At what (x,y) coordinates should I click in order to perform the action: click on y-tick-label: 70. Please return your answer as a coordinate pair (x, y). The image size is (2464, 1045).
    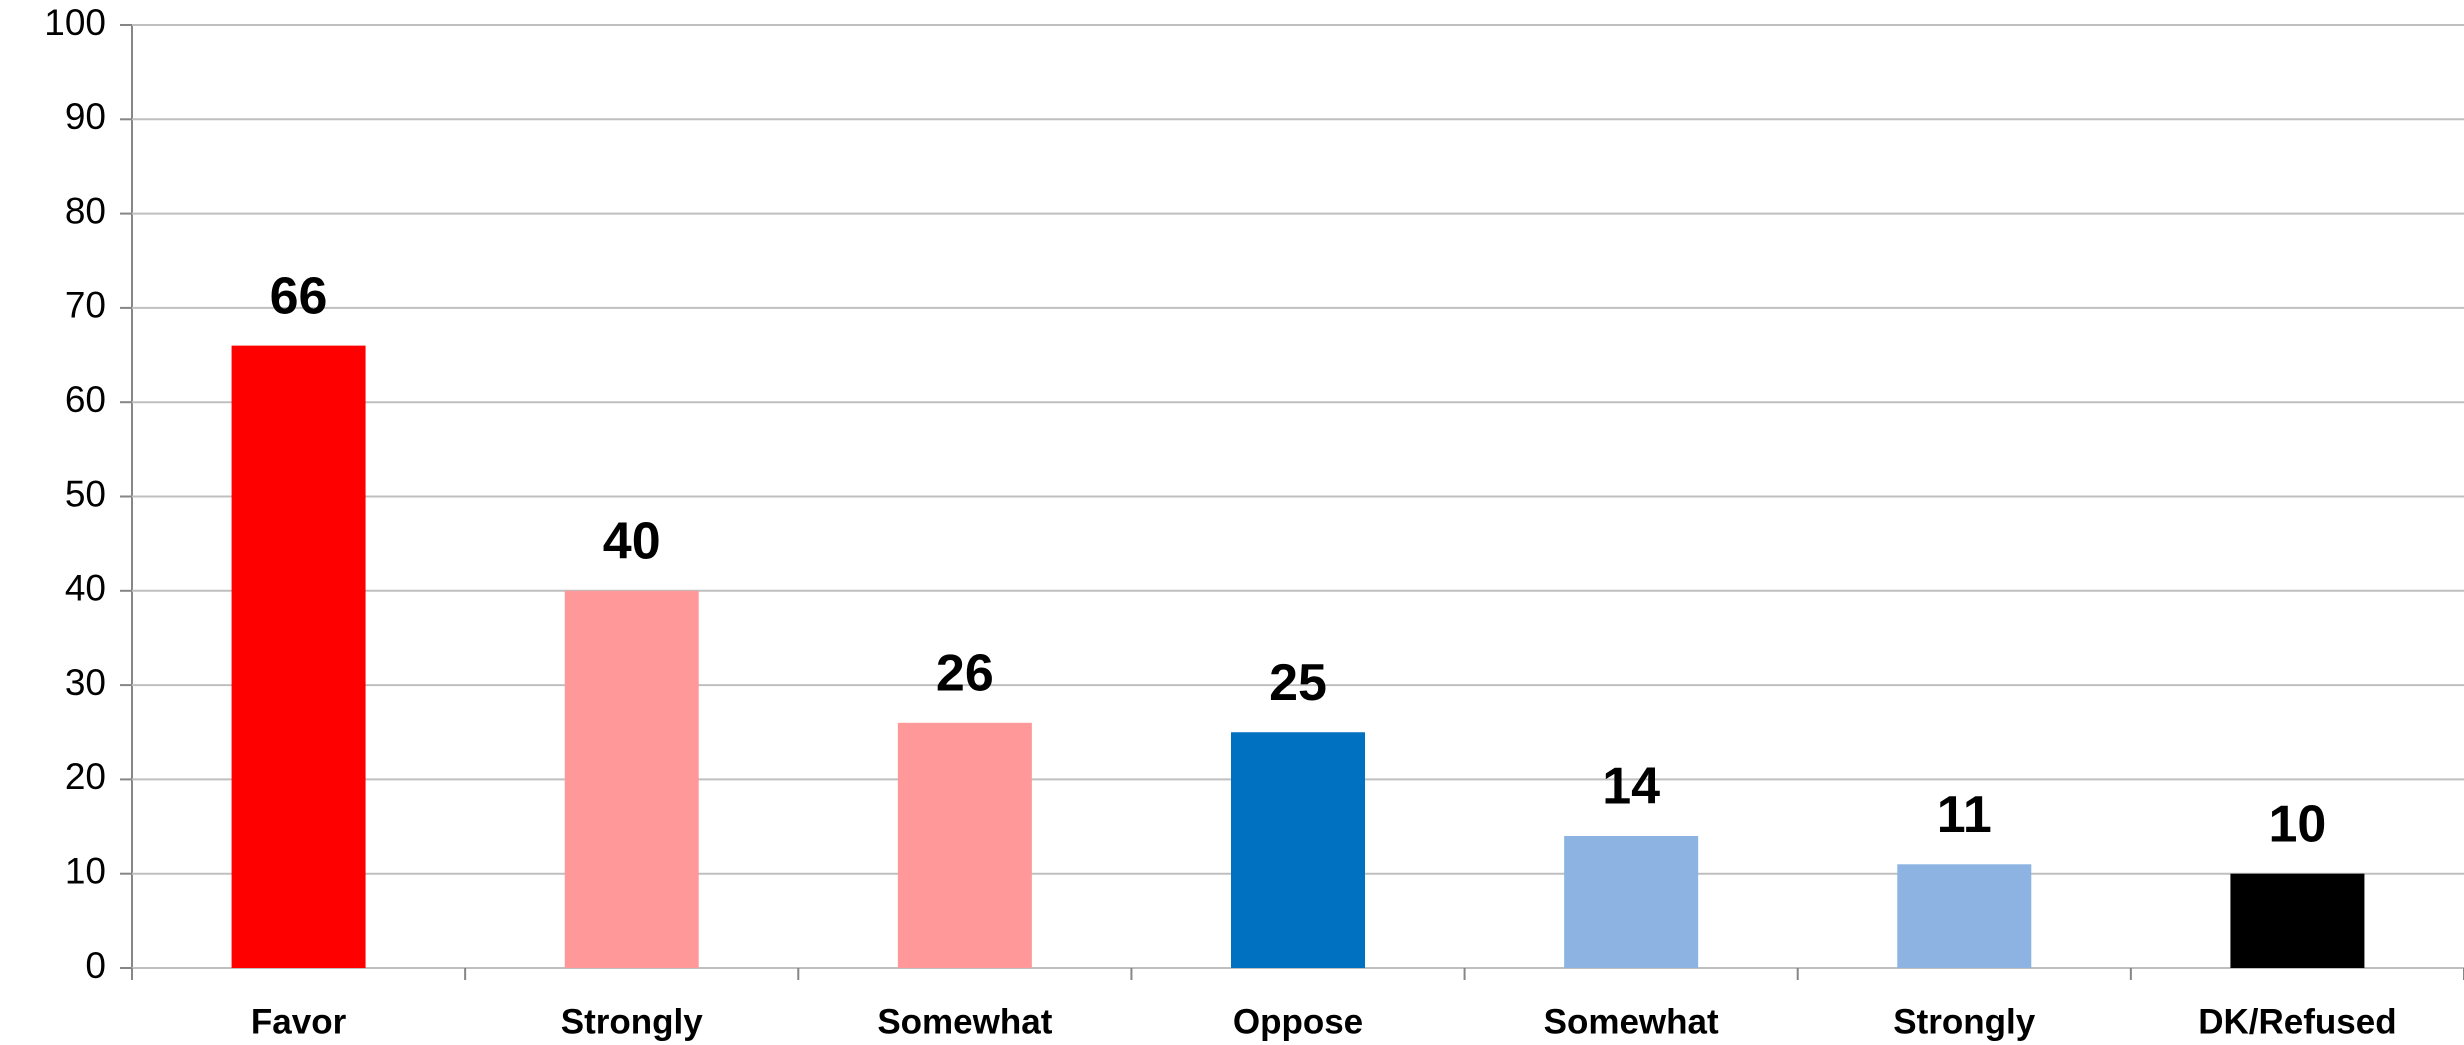
    Looking at the image, I should click on (85, 305).